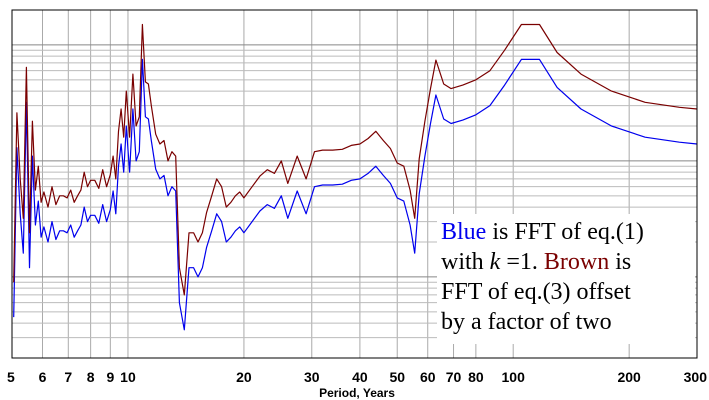  What do you see at coordinates (566, 292) in the screenshot?
I see `legend-line-3: FFT of eq.(3) offset` at bounding box center [566, 292].